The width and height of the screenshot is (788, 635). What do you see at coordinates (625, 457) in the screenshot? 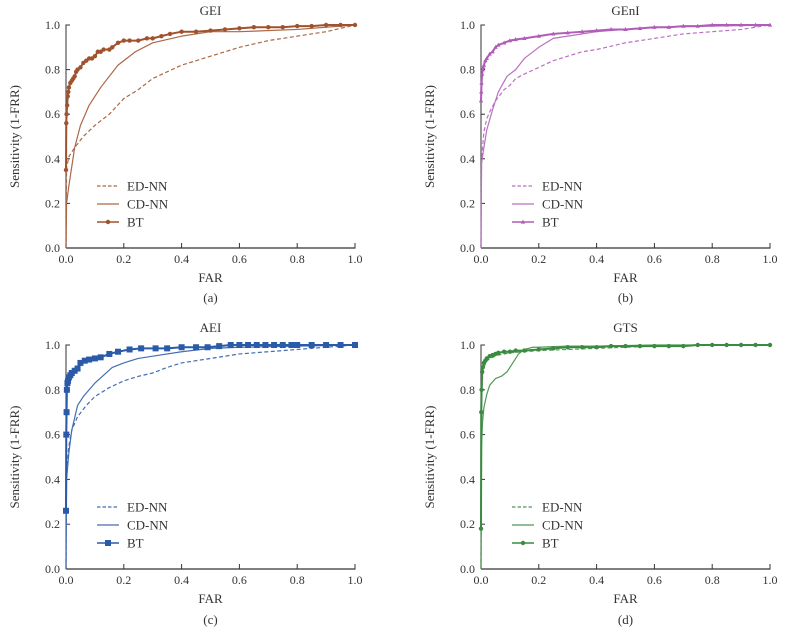
I see `series-line-cd-nn` at bounding box center [625, 457].